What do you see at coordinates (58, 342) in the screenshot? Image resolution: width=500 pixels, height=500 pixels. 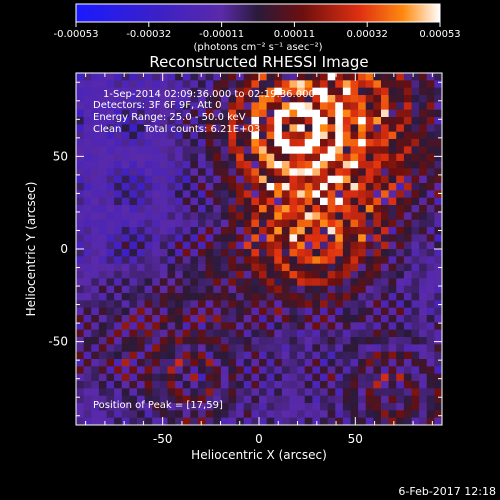 I see `y-tick-label: -50` at bounding box center [58, 342].